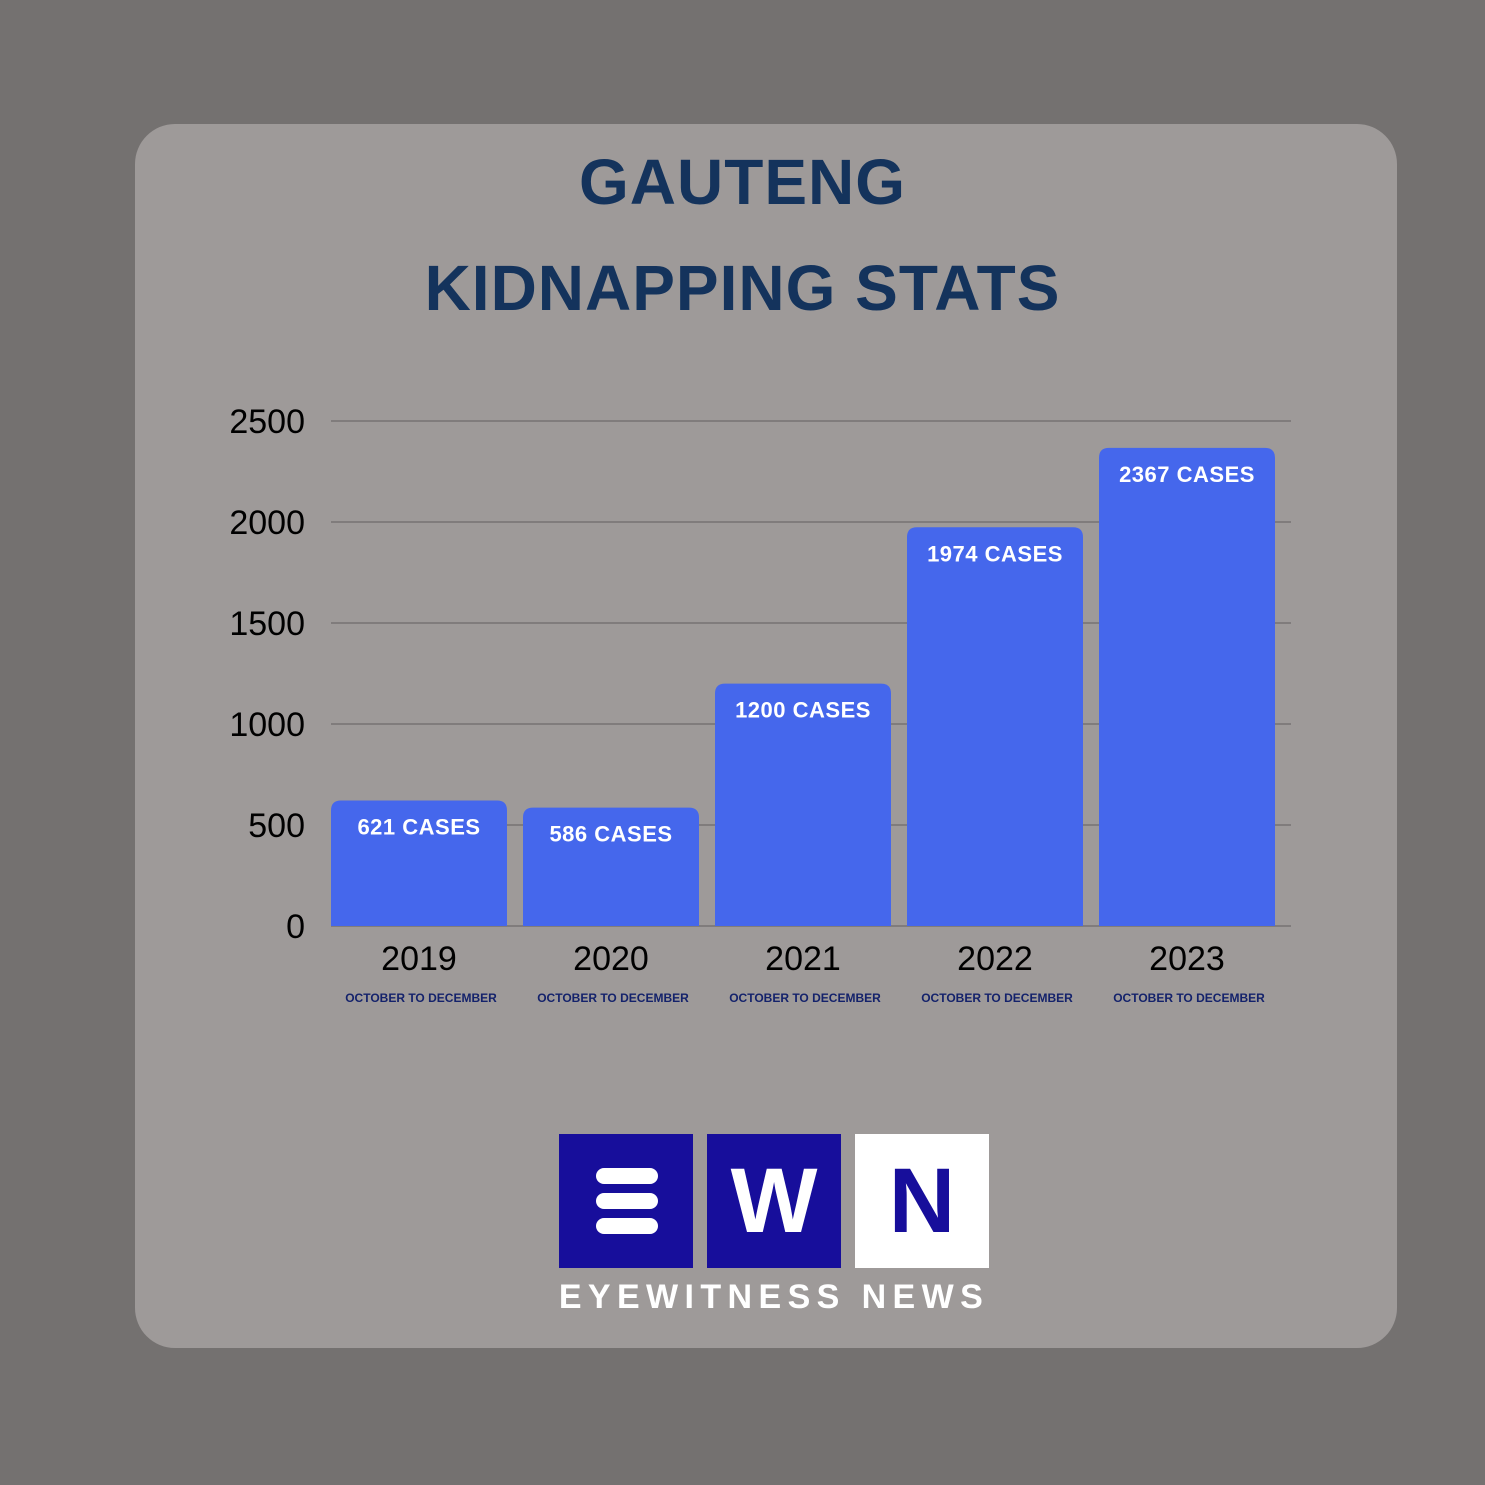 This screenshot has height=1485, width=1485. I want to click on logo-subtitle: EYEWITNESS NEWS, so click(774, 1297).